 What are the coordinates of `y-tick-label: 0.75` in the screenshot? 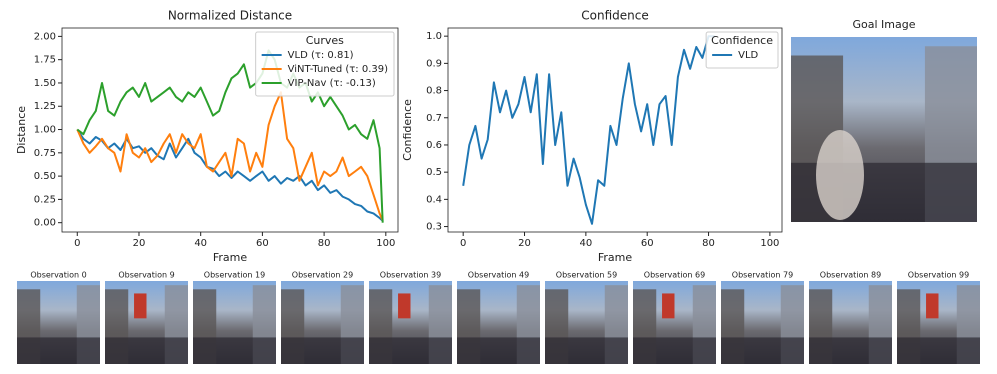 It's located at (45, 153).